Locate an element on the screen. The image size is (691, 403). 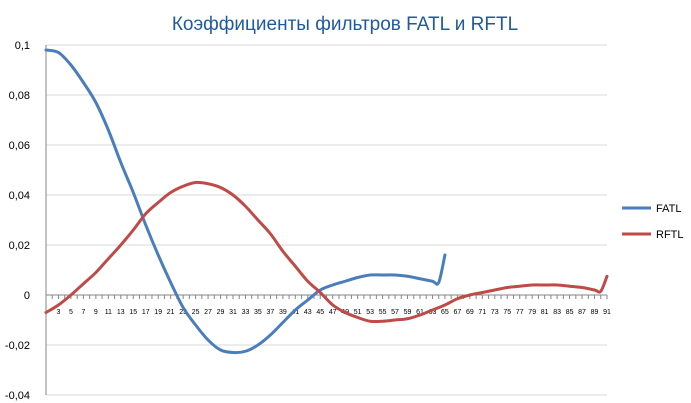
y-tick-label: 0,06 is located at coordinates (19, 146).